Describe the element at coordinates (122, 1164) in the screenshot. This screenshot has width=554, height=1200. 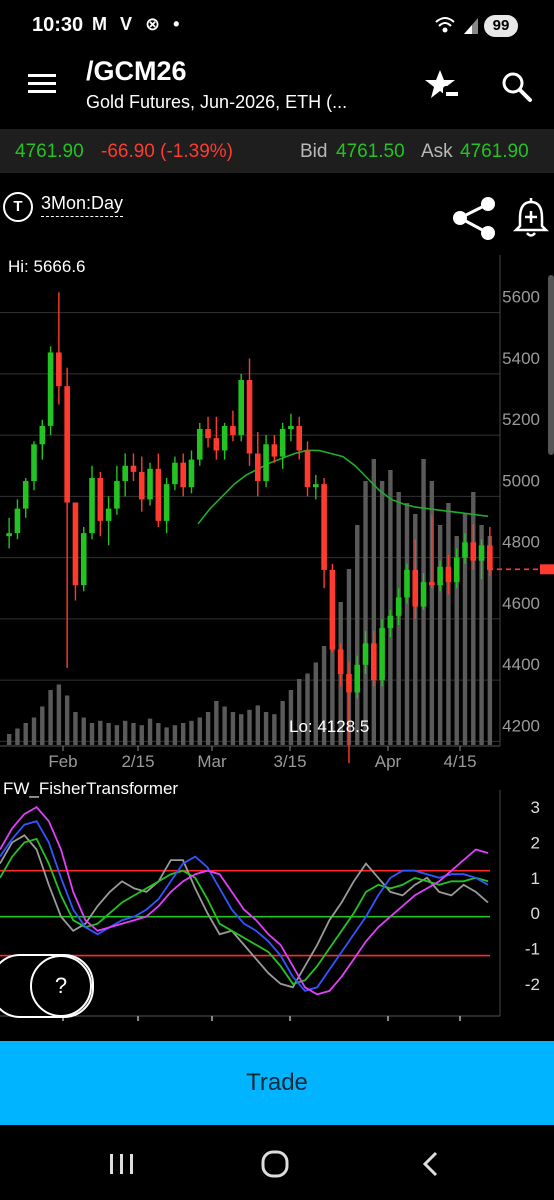
I see `recent-apps-icon` at that location.